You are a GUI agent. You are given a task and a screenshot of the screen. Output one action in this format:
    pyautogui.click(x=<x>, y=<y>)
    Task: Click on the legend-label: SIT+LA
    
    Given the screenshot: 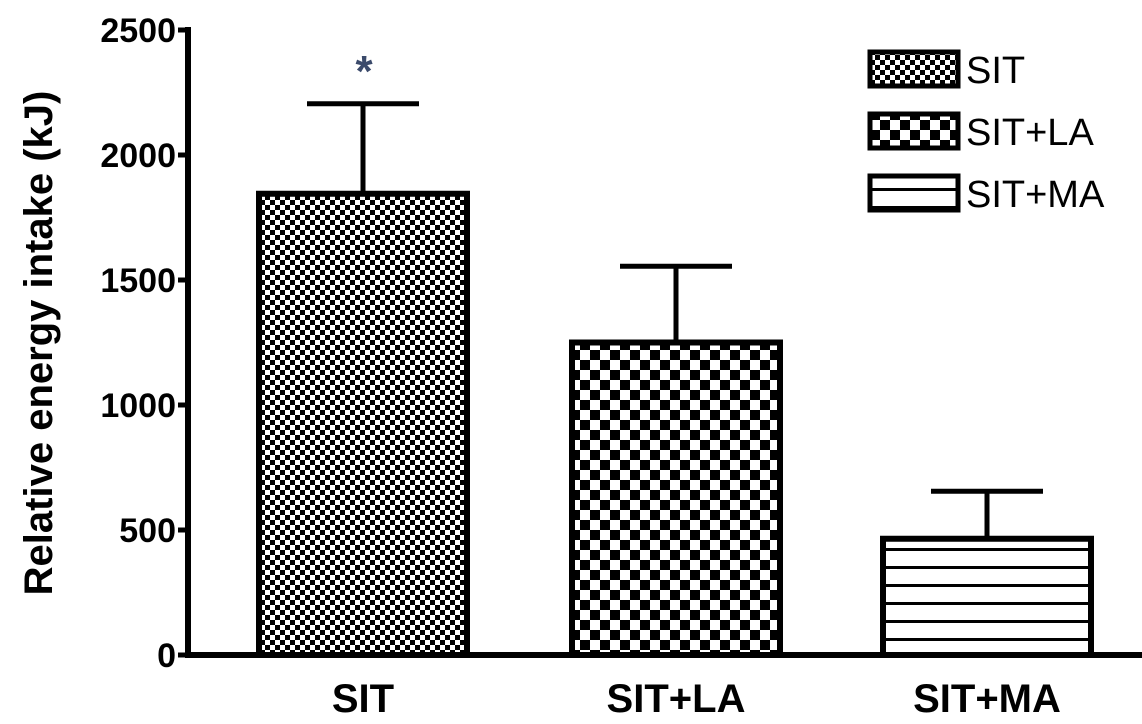 What is the action you would take?
    pyautogui.click(x=1030, y=133)
    